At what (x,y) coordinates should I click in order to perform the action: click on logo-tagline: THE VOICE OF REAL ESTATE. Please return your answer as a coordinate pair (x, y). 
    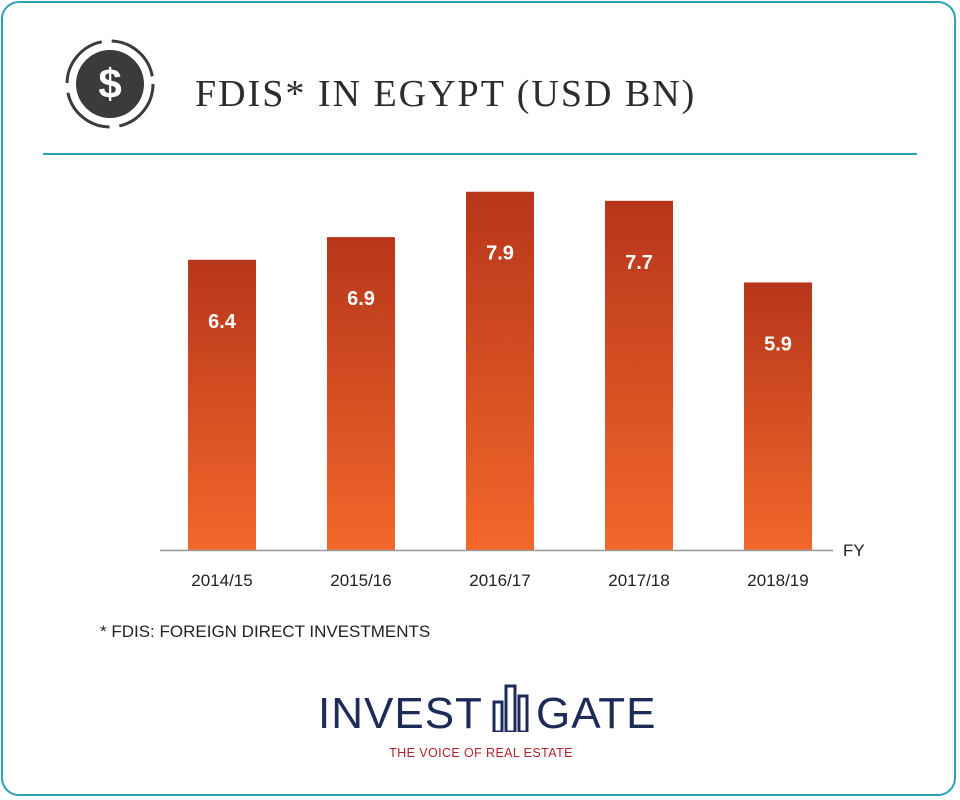
    Looking at the image, I should click on (481, 753).